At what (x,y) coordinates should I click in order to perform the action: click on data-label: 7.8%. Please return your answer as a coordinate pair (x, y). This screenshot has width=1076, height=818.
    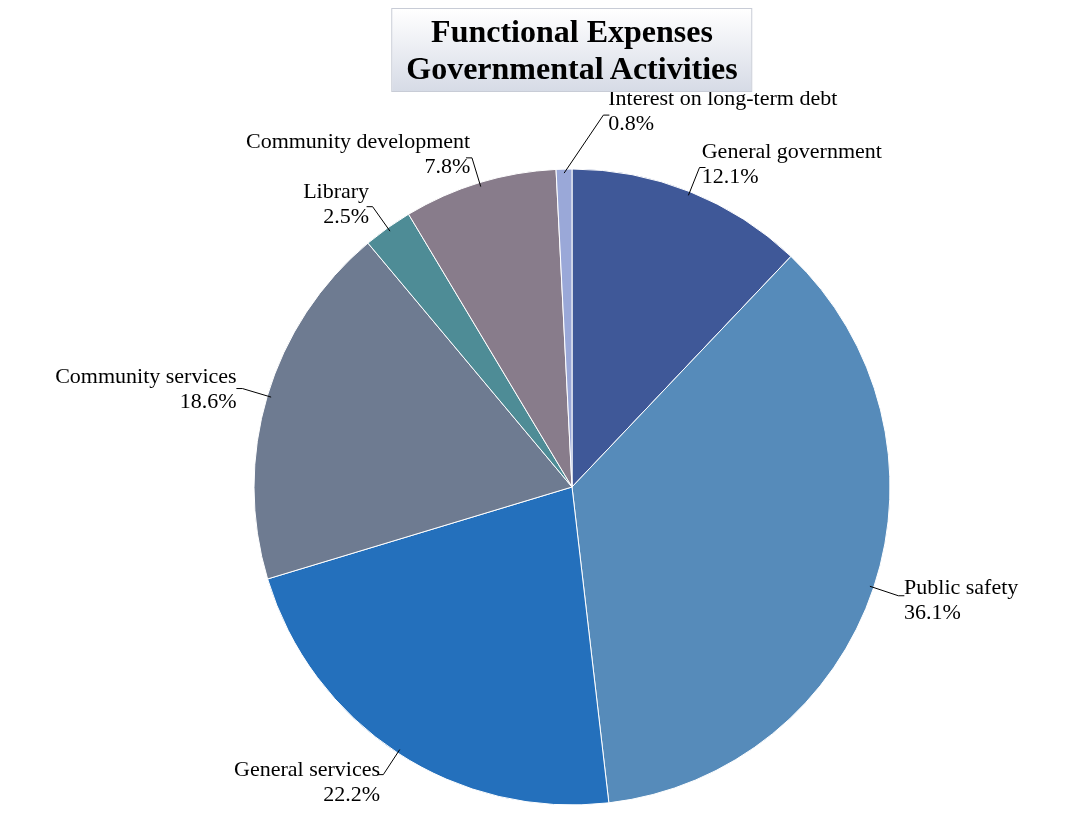
    Looking at the image, I should click on (447, 166).